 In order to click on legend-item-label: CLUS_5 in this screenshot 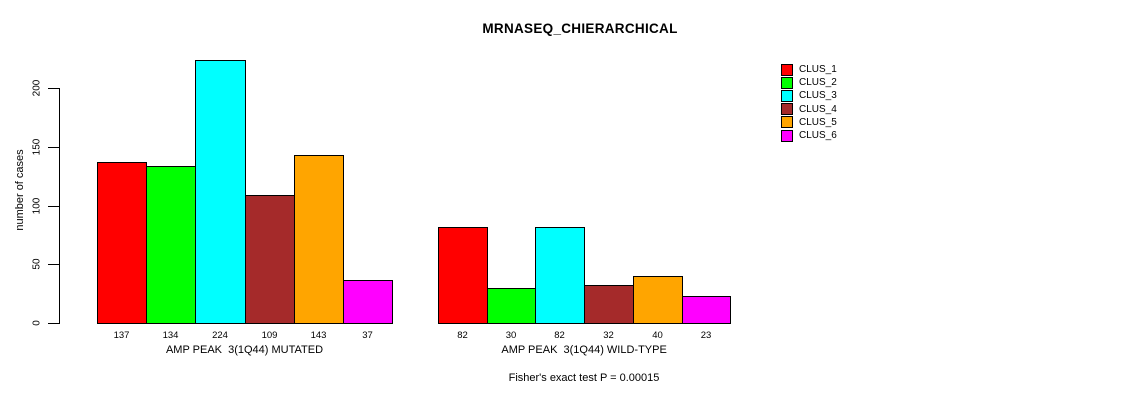, I will do `click(818, 122)`.